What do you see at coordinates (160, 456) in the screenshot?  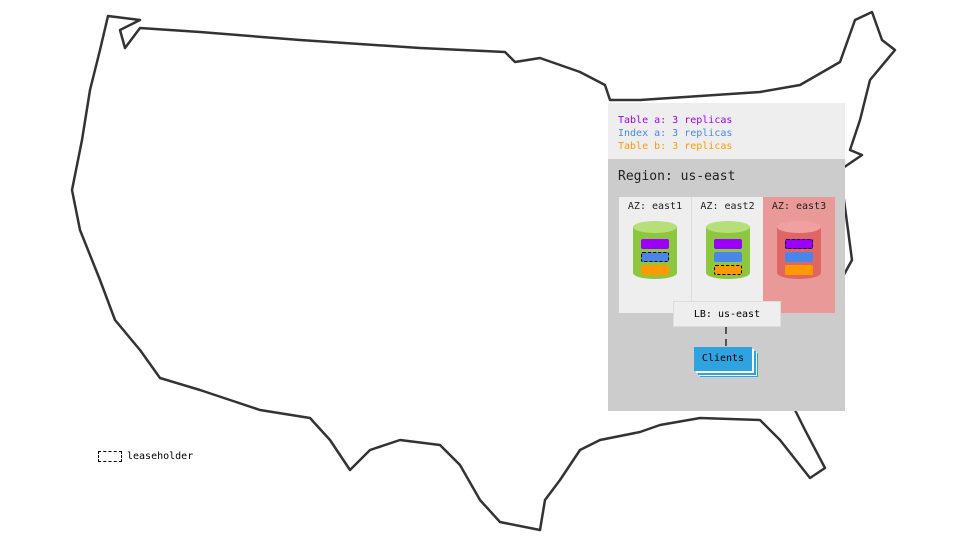 I see `leaseholder-label: leaseholder` at bounding box center [160, 456].